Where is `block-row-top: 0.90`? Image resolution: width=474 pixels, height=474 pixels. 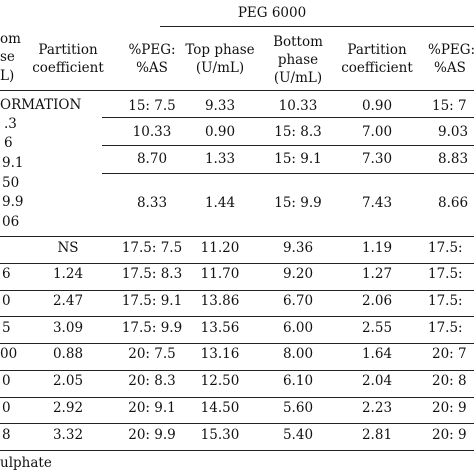 block-row-top: 0.90 is located at coordinates (220, 132).